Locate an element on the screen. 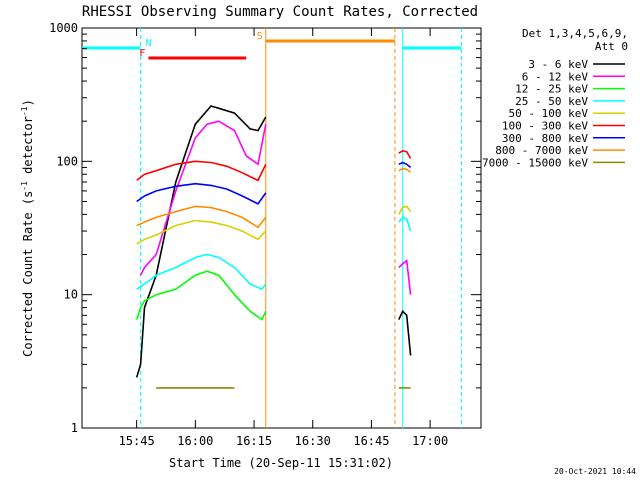 Image resolution: width=640 pixels, height=480 pixels. y-axis-label-sup2: -1 is located at coordinates (24, 111).